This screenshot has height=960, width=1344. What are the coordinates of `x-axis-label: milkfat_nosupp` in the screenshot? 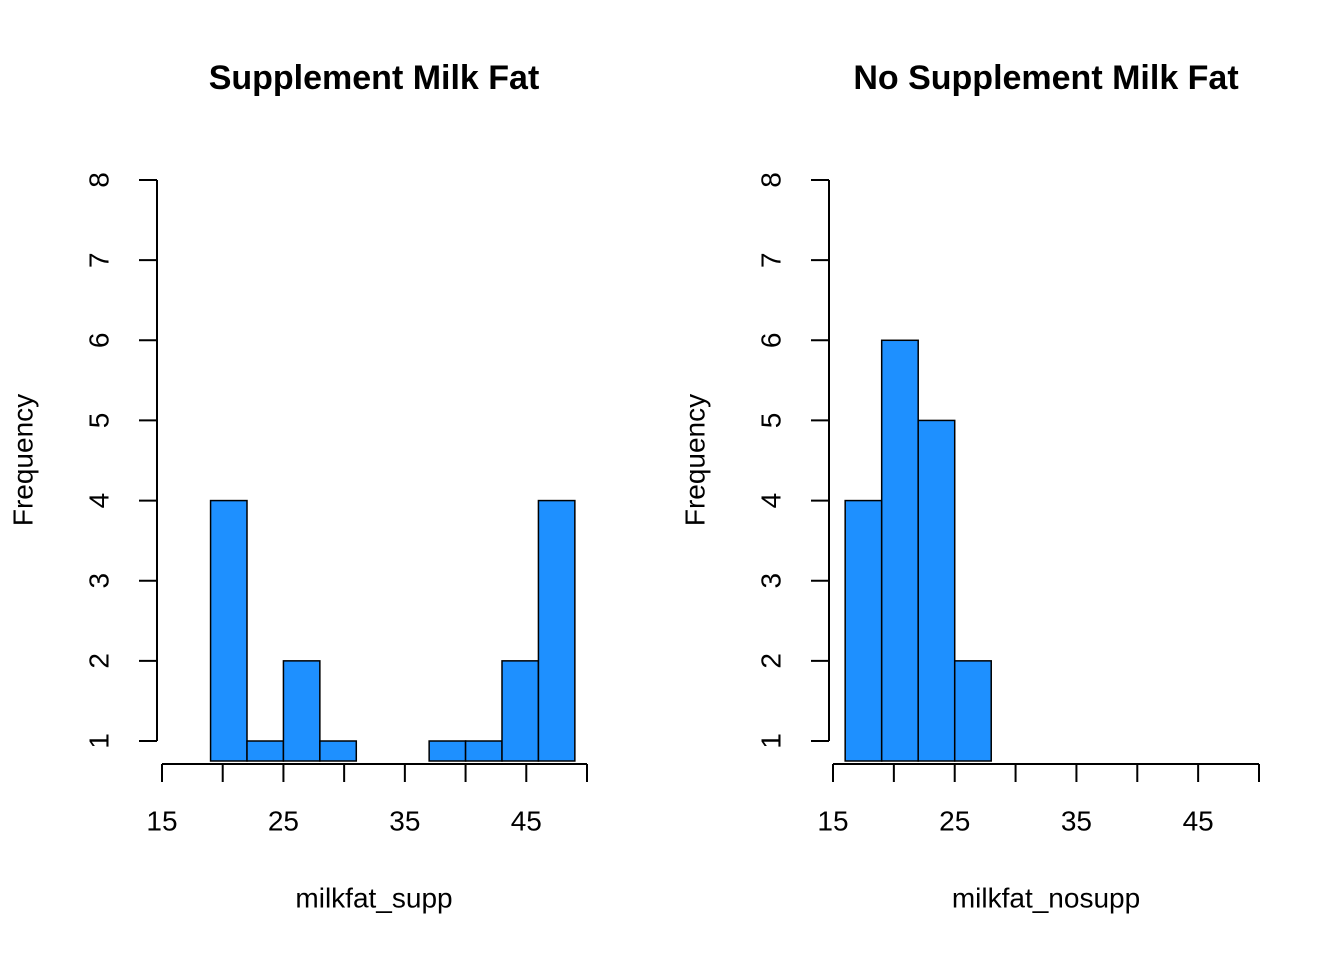 It's located at (1046, 897).